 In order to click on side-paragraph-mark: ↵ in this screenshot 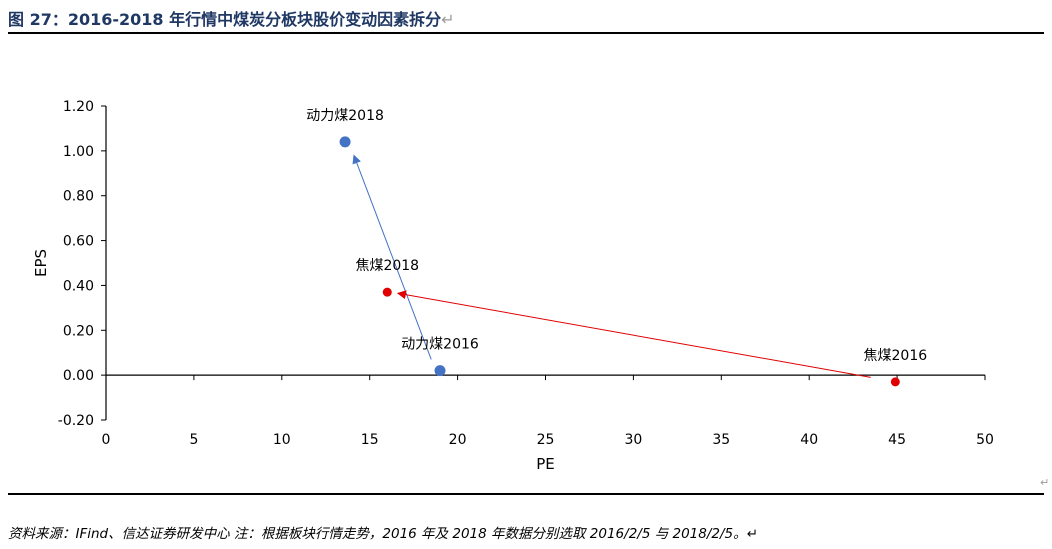, I will do `click(1045, 482)`.